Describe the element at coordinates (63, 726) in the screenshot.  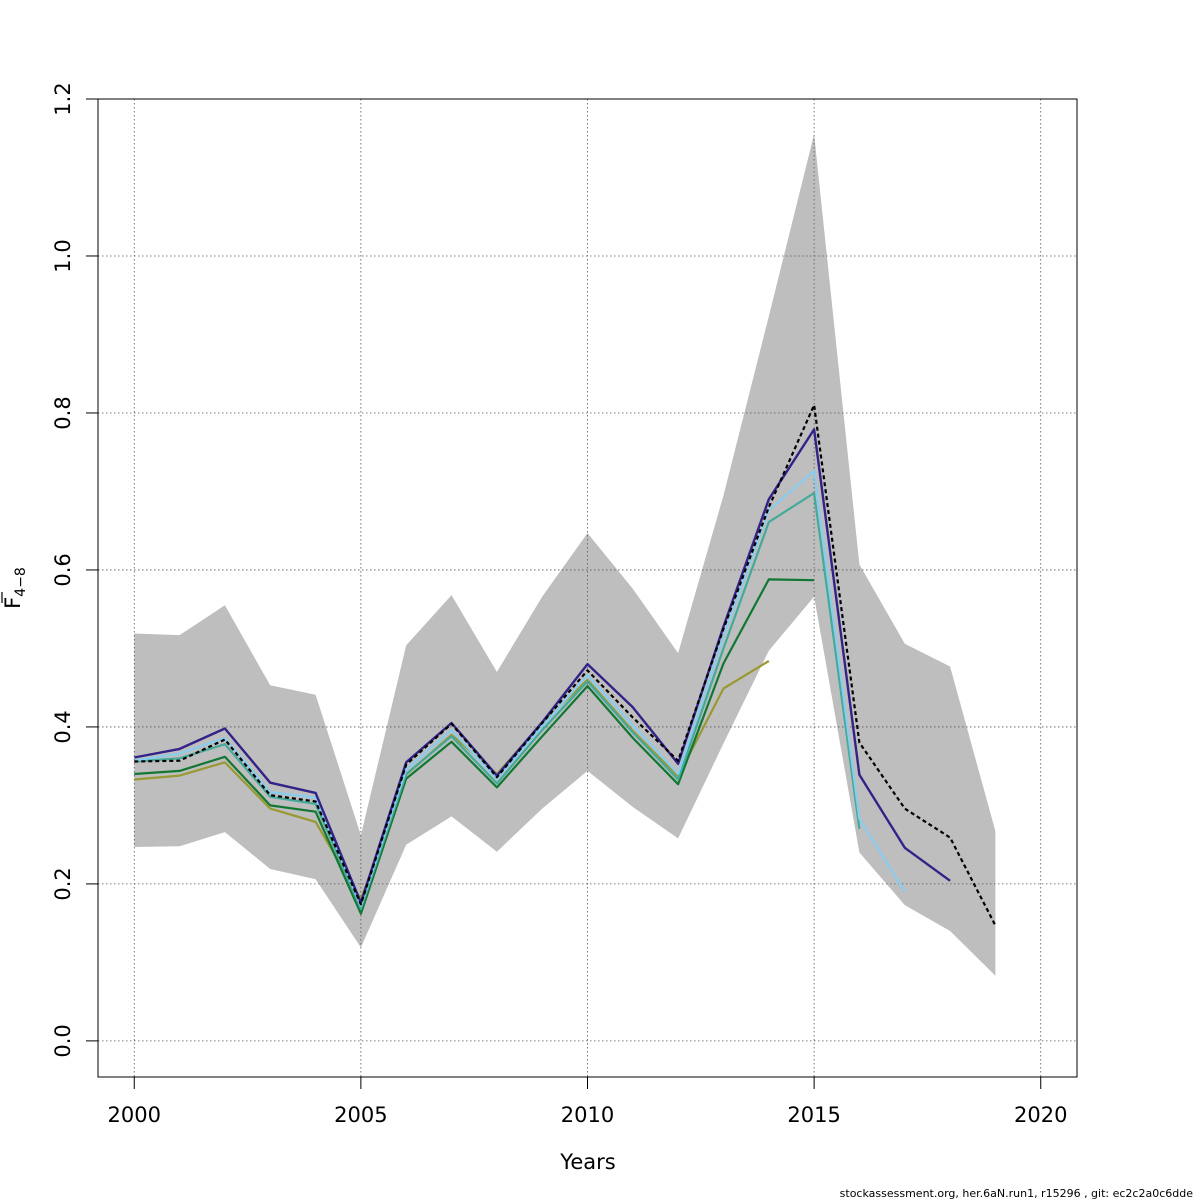
I see `y-tick-label-2: 0.4` at that location.